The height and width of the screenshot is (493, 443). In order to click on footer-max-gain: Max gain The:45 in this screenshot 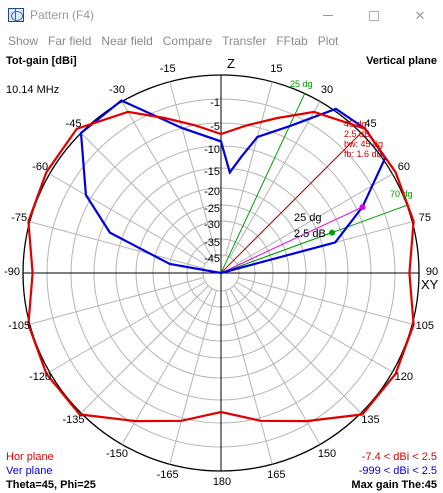, I will do `click(394, 485)`.